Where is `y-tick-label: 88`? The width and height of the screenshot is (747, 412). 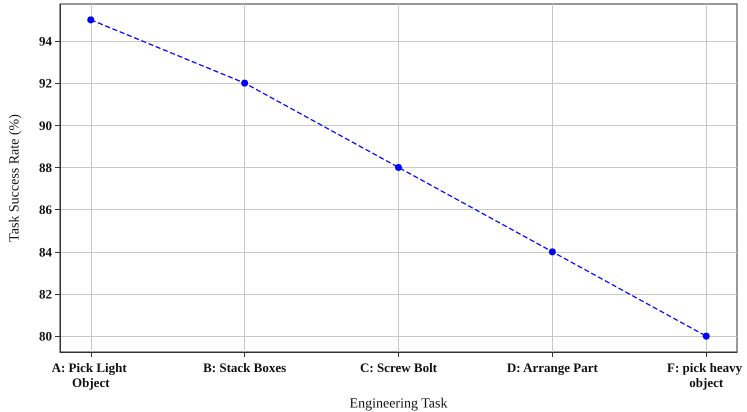
y-tick-label: 88 is located at coordinates (45, 167).